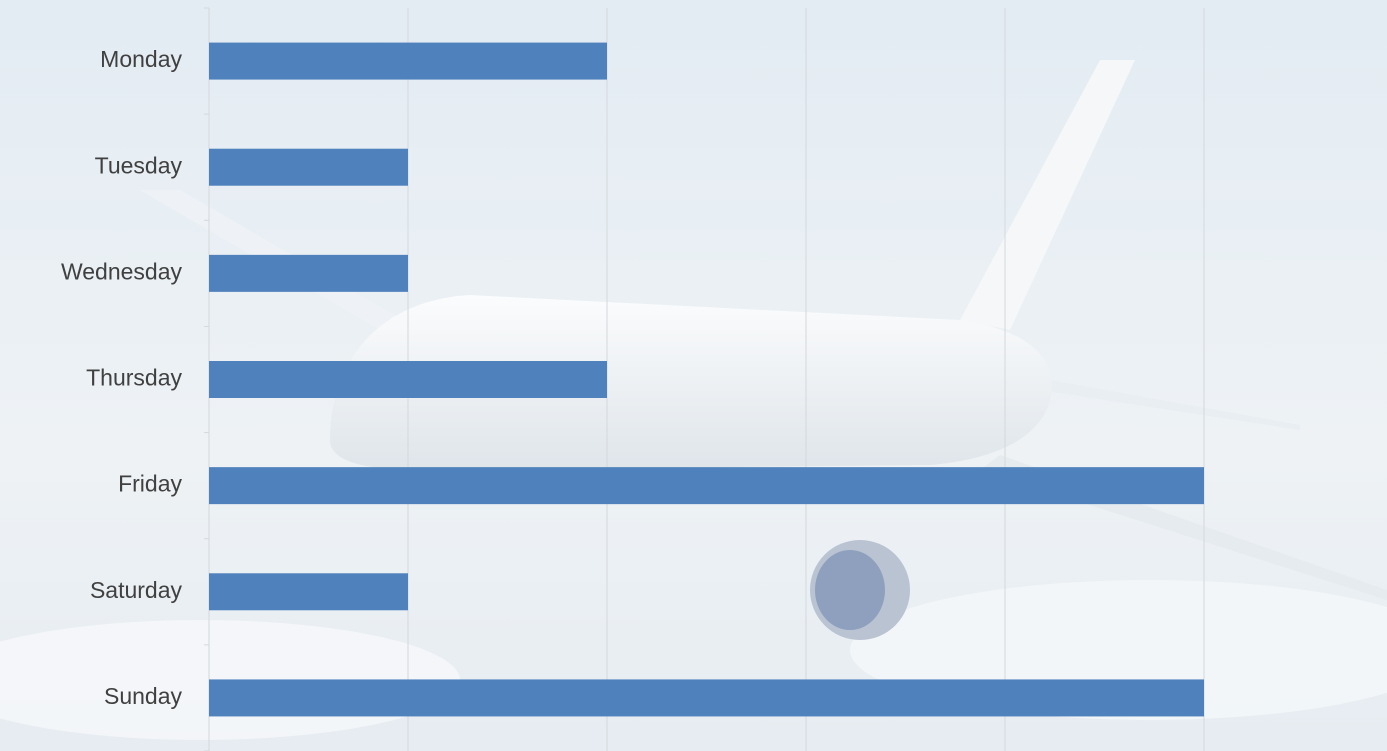 This screenshot has width=1387, height=751. Describe the element at coordinates (139, 165) in the screenshot. I see `y-tick-label: Tuesday` at that location.